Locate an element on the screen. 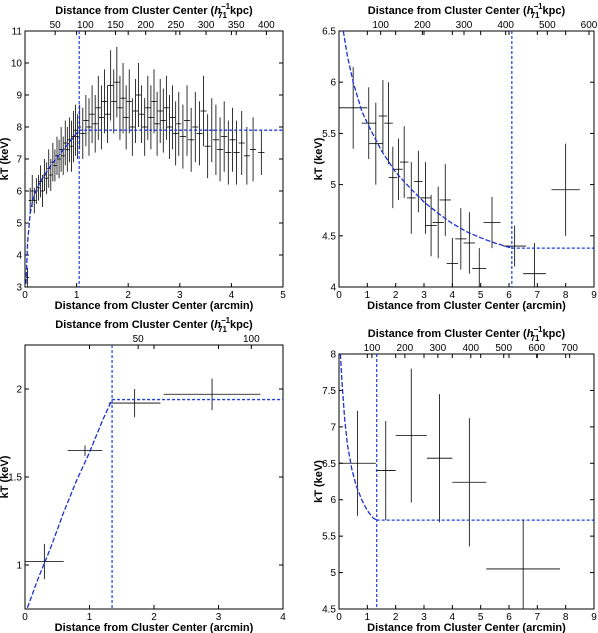 This screenshot has width=598, height=633. y-tick-label: 10 is located at coordinates (17, 64).